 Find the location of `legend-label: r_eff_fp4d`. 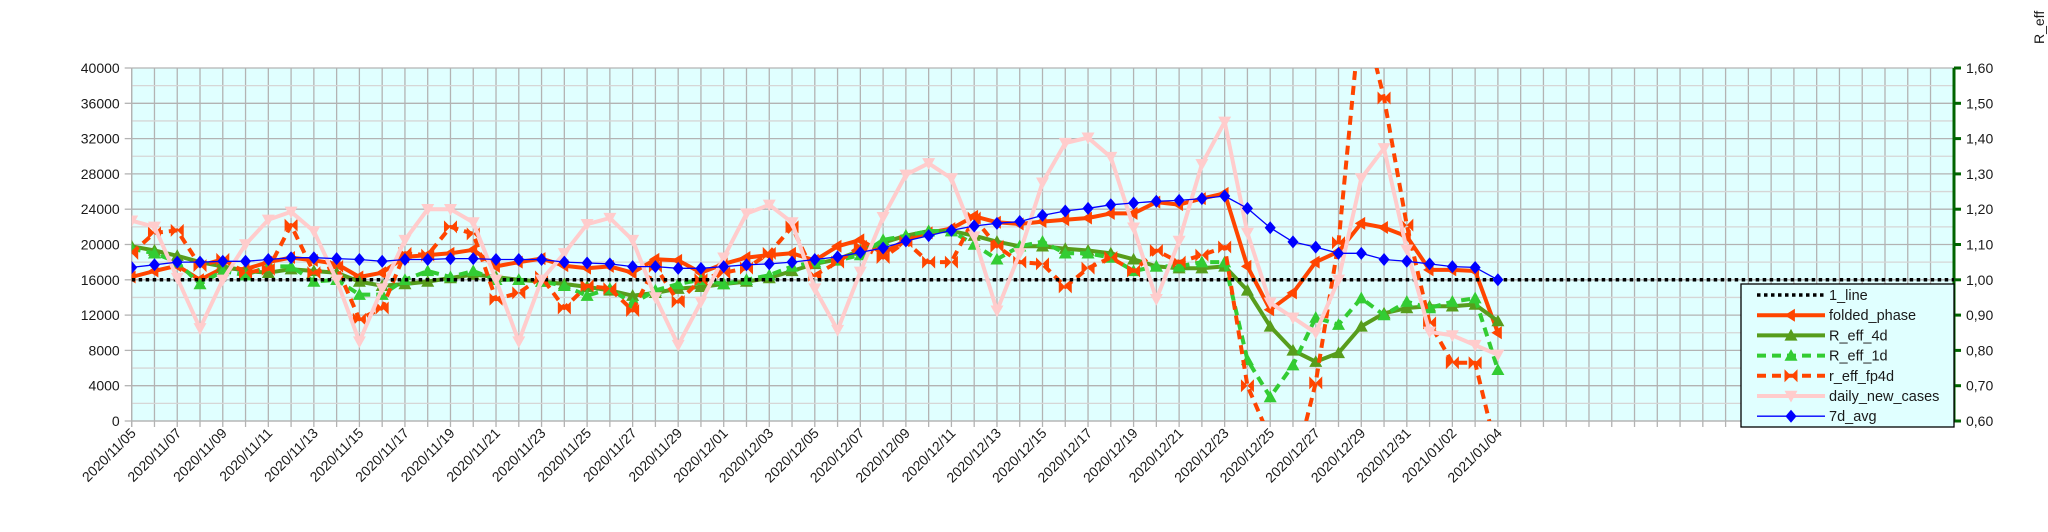

legend-label: r_eff_fp4d is located at coordinates (1861, 377).